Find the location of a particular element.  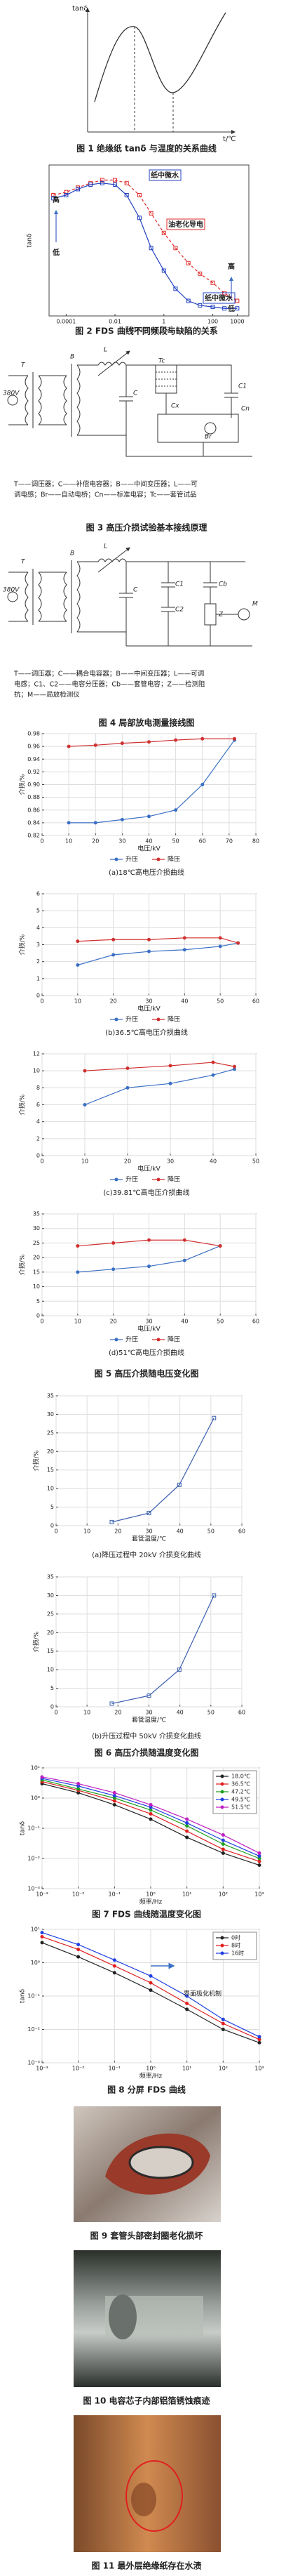

legend-label: 49.5℃ is located at coordinates (240, 1800).